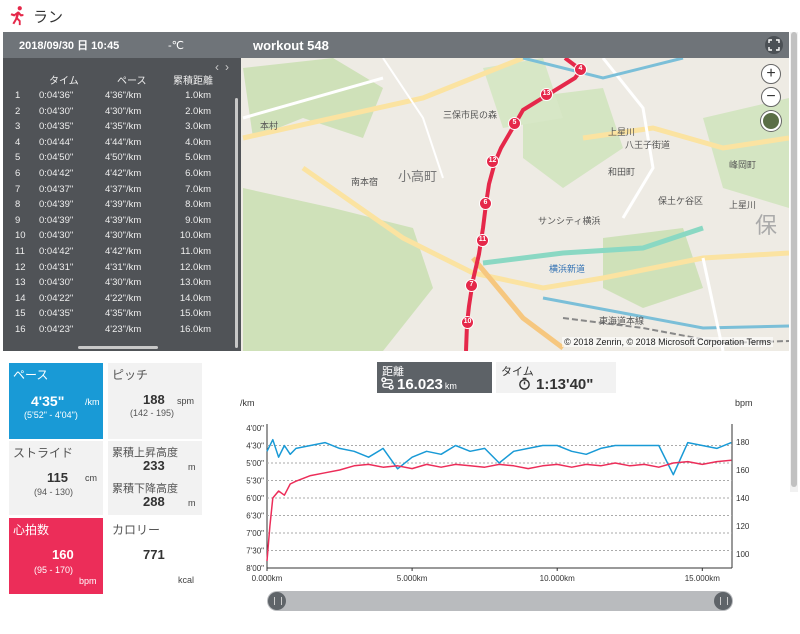 This screenshot has width=800, height=634. What do you see at coordinates (122, 175) in the screenshot?
I see `lap-row: 6 0:04'42" 4'42"/km 6.0km` at bounding box center [122, 175].